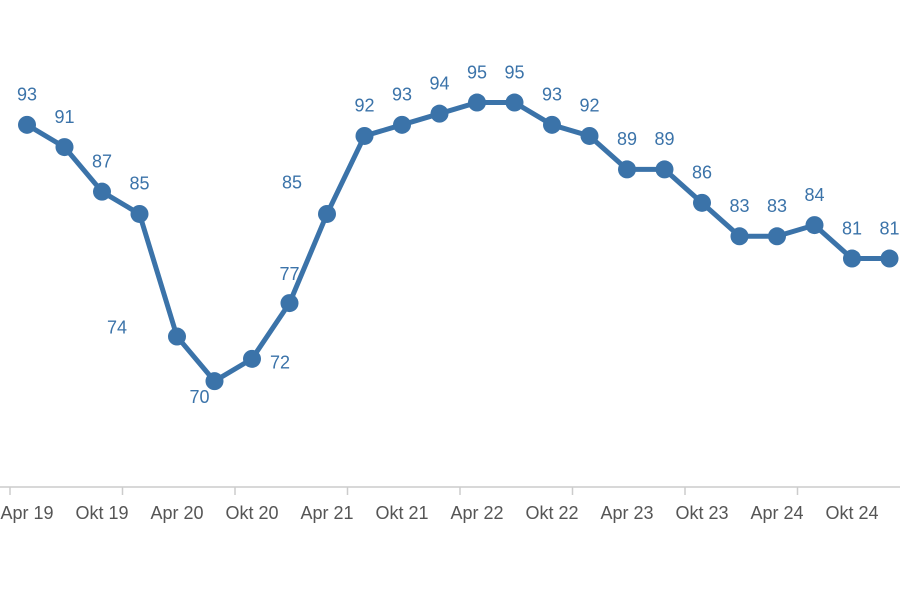 This screenshot has width=900, height=600. Describe the element at coordinates (851, 513) in the screenshot. I see `x-tick-label: Okt 24` at that location.